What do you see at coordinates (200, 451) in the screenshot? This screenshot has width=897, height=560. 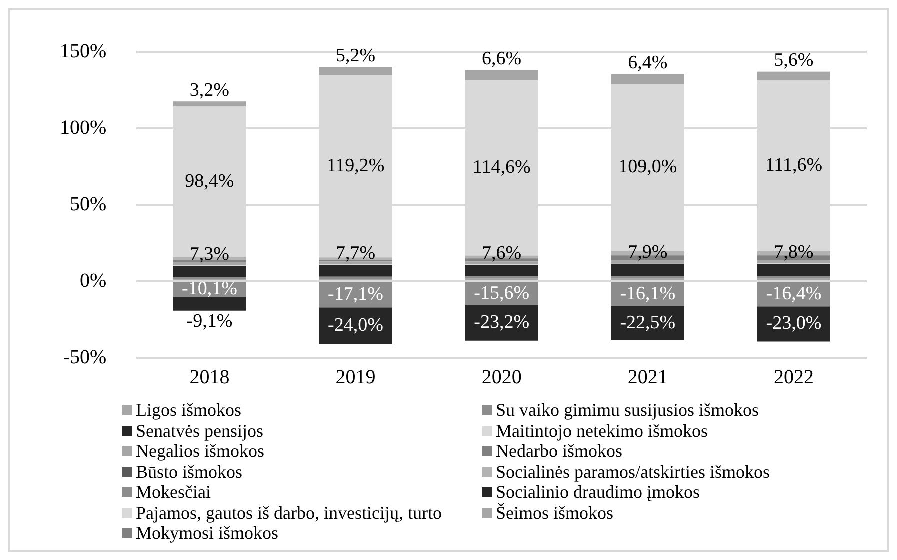 I see `legend-label: Negalios išmokos` at bounding box center [200, 451].